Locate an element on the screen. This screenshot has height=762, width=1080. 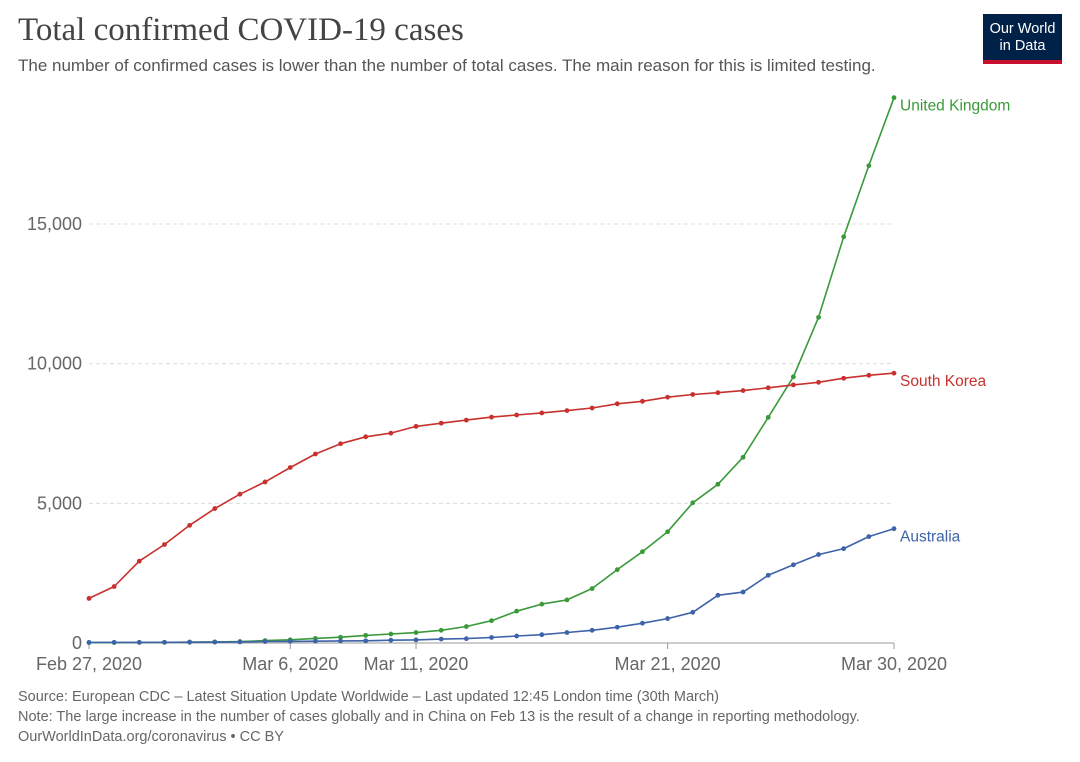
chart-title: Total confirmed COVID-19 cases is located at coordinates (241, 30).